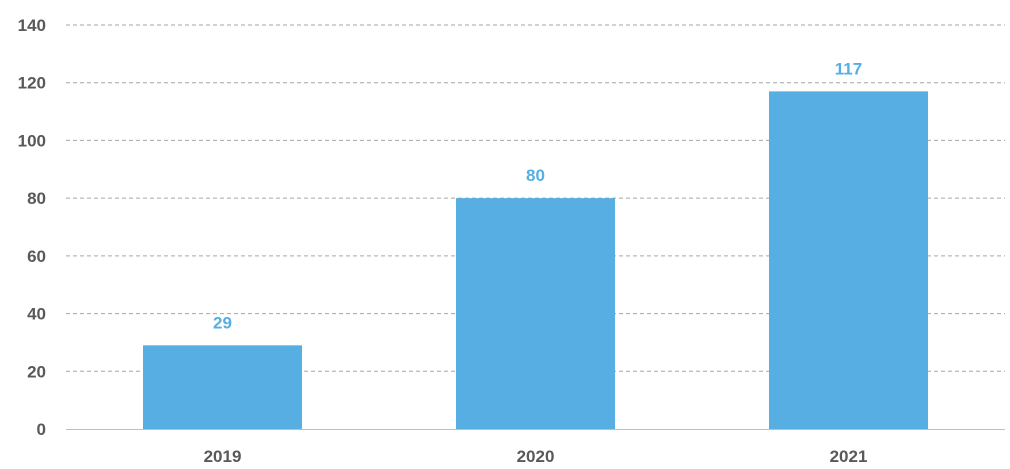 This screenshot has height=469, width=1010. Describe the element at coordinates (36, 314) in the screenshot. I see `y-tick-label: 40` at that location.